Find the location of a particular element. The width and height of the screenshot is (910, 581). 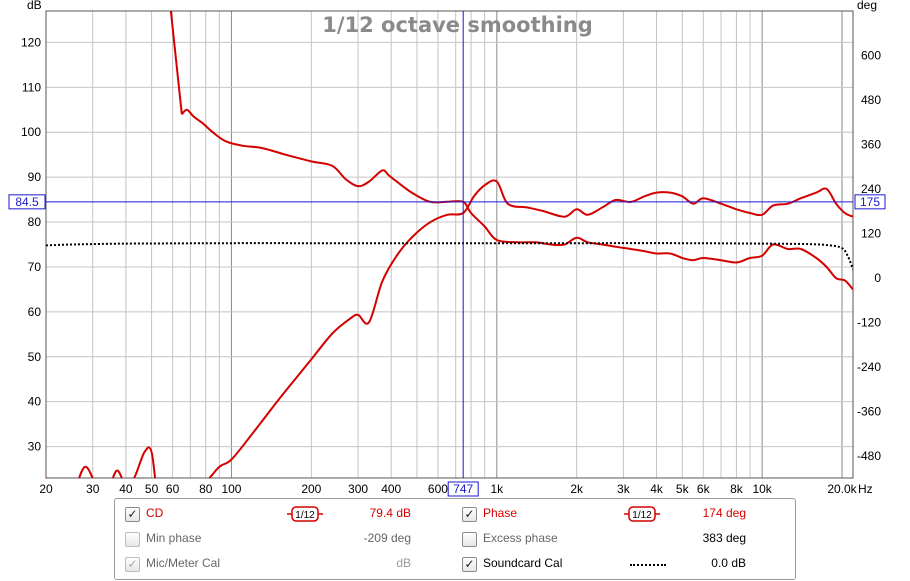

y-right-tick-label: -120 is located at coordinates (869, 322).